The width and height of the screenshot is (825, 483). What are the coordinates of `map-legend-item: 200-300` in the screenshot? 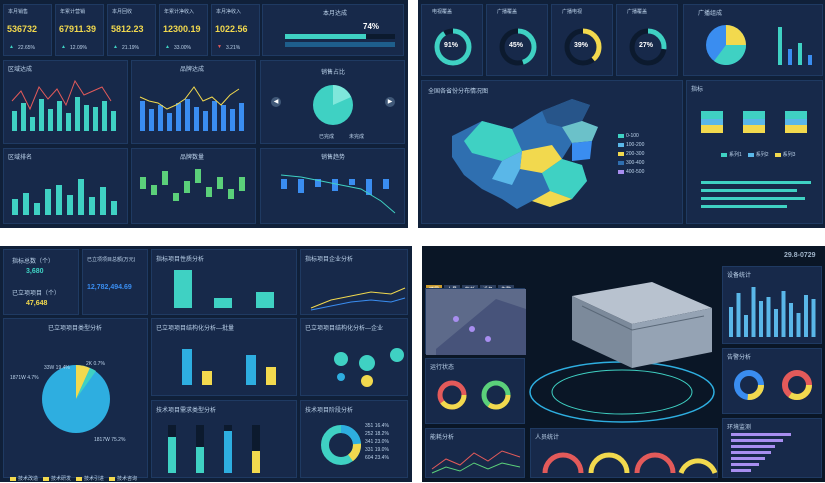 It's located at (631, 154).